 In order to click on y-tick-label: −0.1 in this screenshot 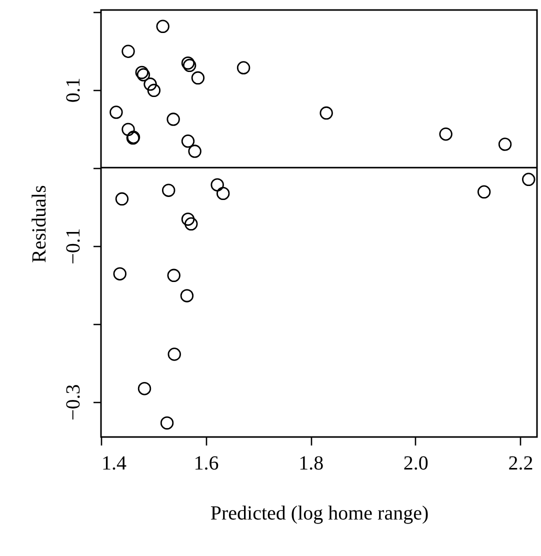, I will do `click(73, 246)`.